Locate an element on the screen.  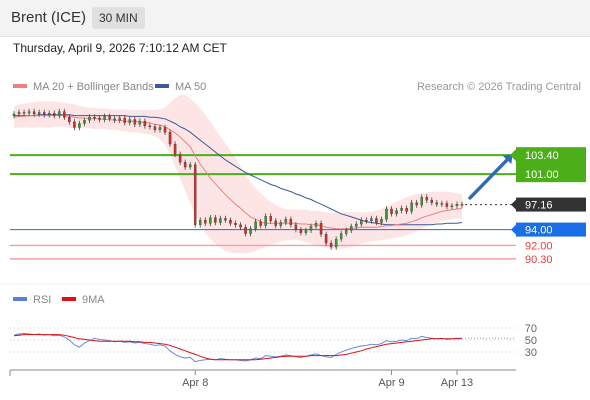
level-label-0: 103.40 is located at coordinates (542, 156).